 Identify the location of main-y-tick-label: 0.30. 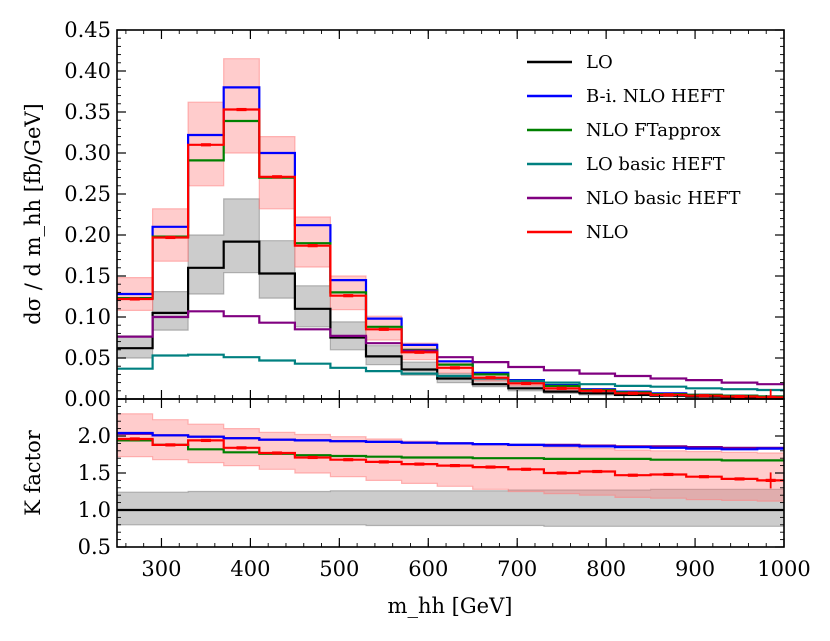
(87, 153).